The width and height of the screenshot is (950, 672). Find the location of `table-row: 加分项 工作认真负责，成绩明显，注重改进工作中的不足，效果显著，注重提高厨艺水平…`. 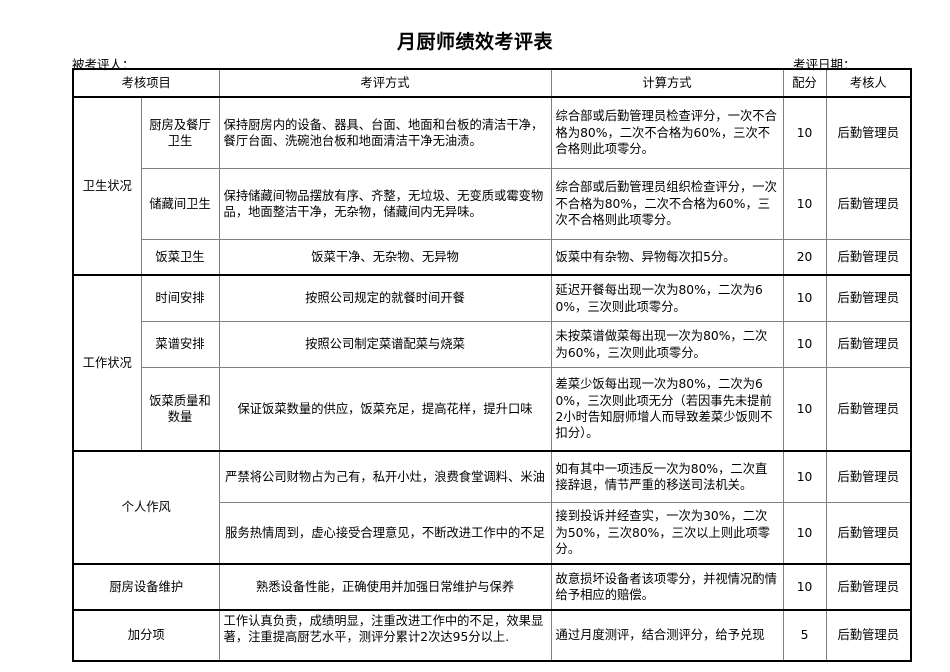

table-row: 加分项 工作认真负责，成绩明显，注重改进工作中的不足，效果显著，注重提高厨艺水平… is located at coordinates (492, 635).